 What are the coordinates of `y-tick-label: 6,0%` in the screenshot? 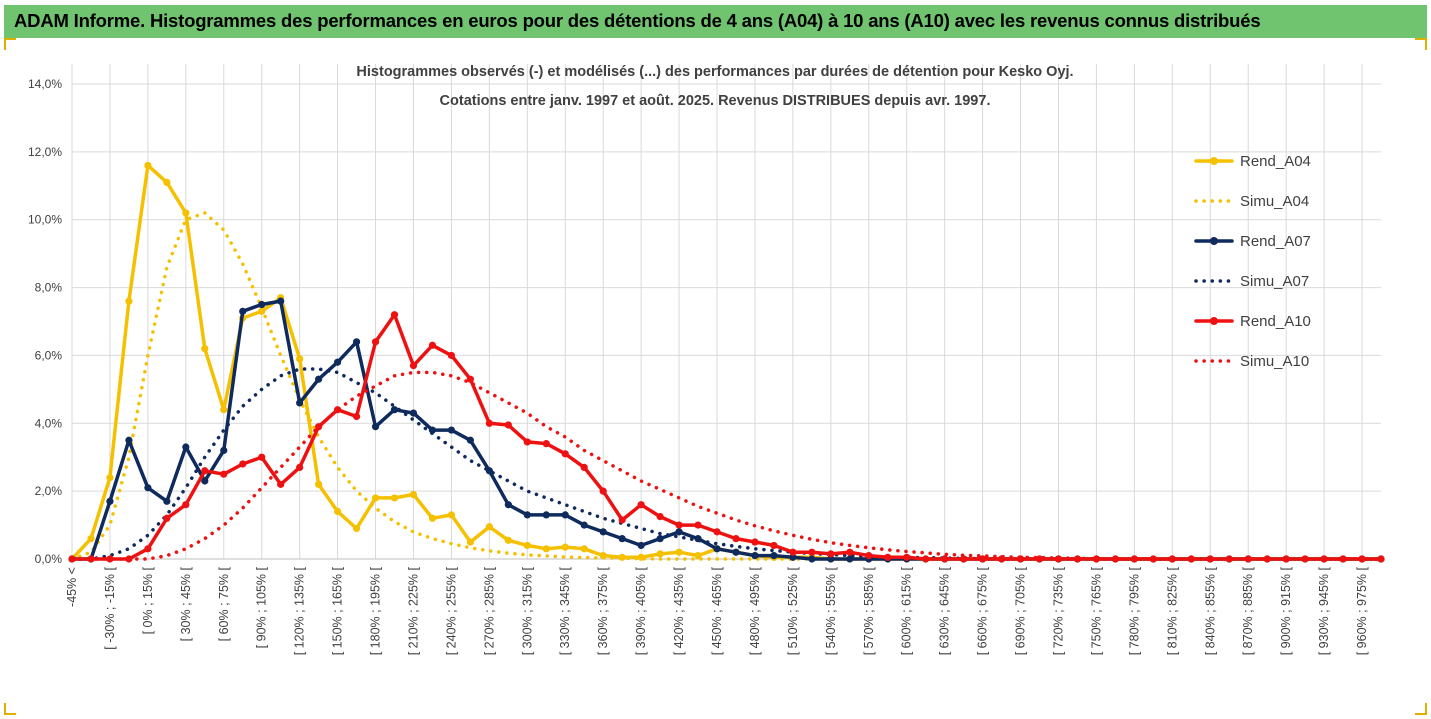 It's located at (49, 355).